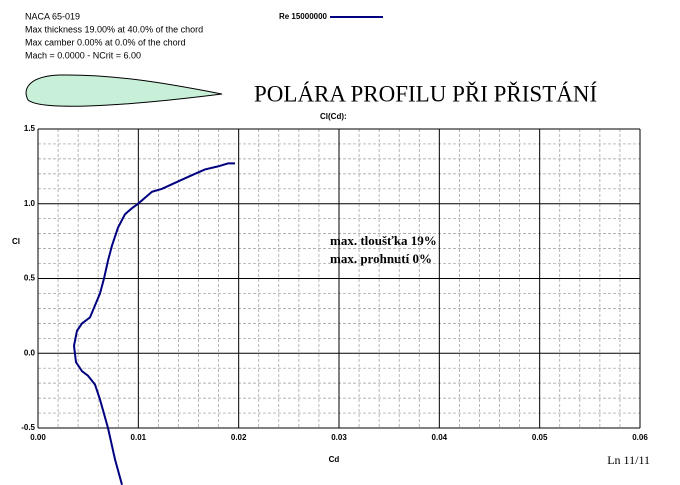 This screenshot has height=485, width=680. I want to click on x-tick-label: 0.06, so click(640, 437).